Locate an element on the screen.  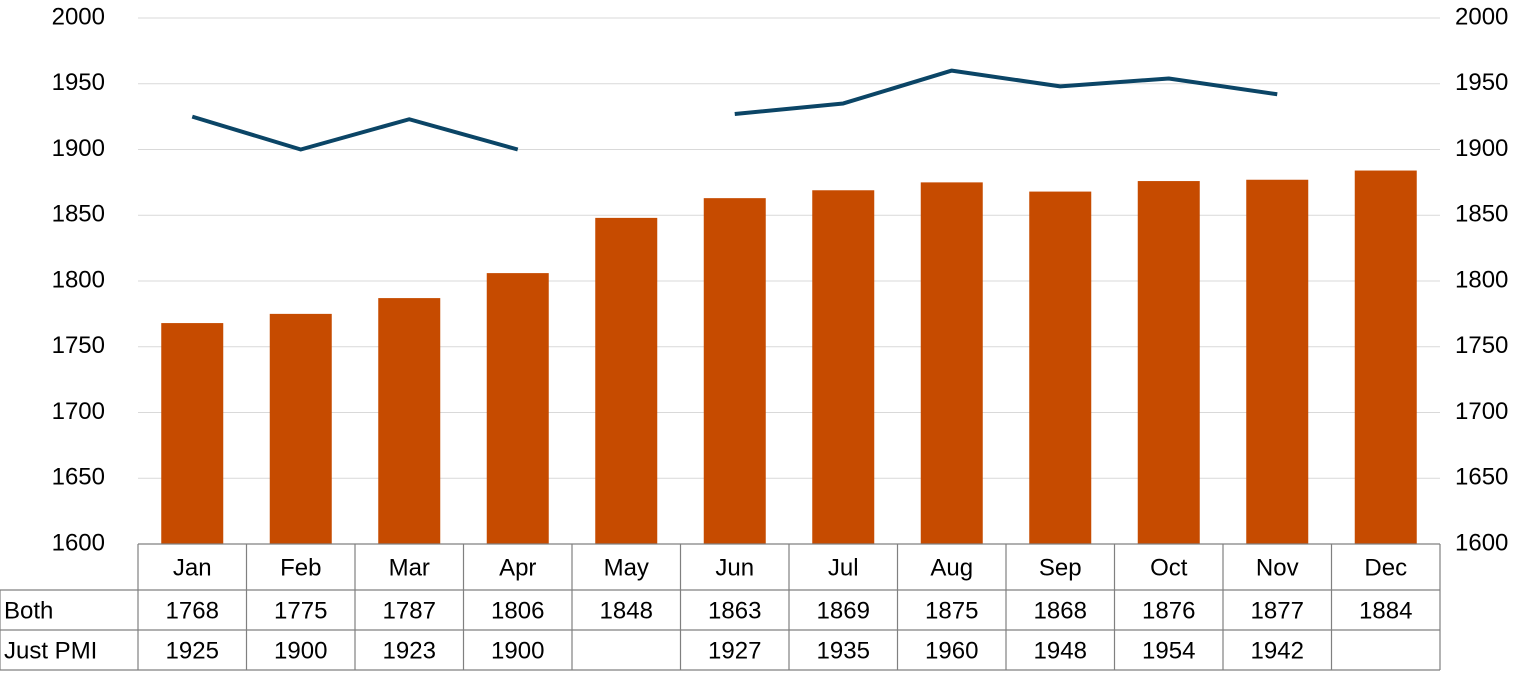
x-tick-label: Jul is located at coordinates (843, 567).